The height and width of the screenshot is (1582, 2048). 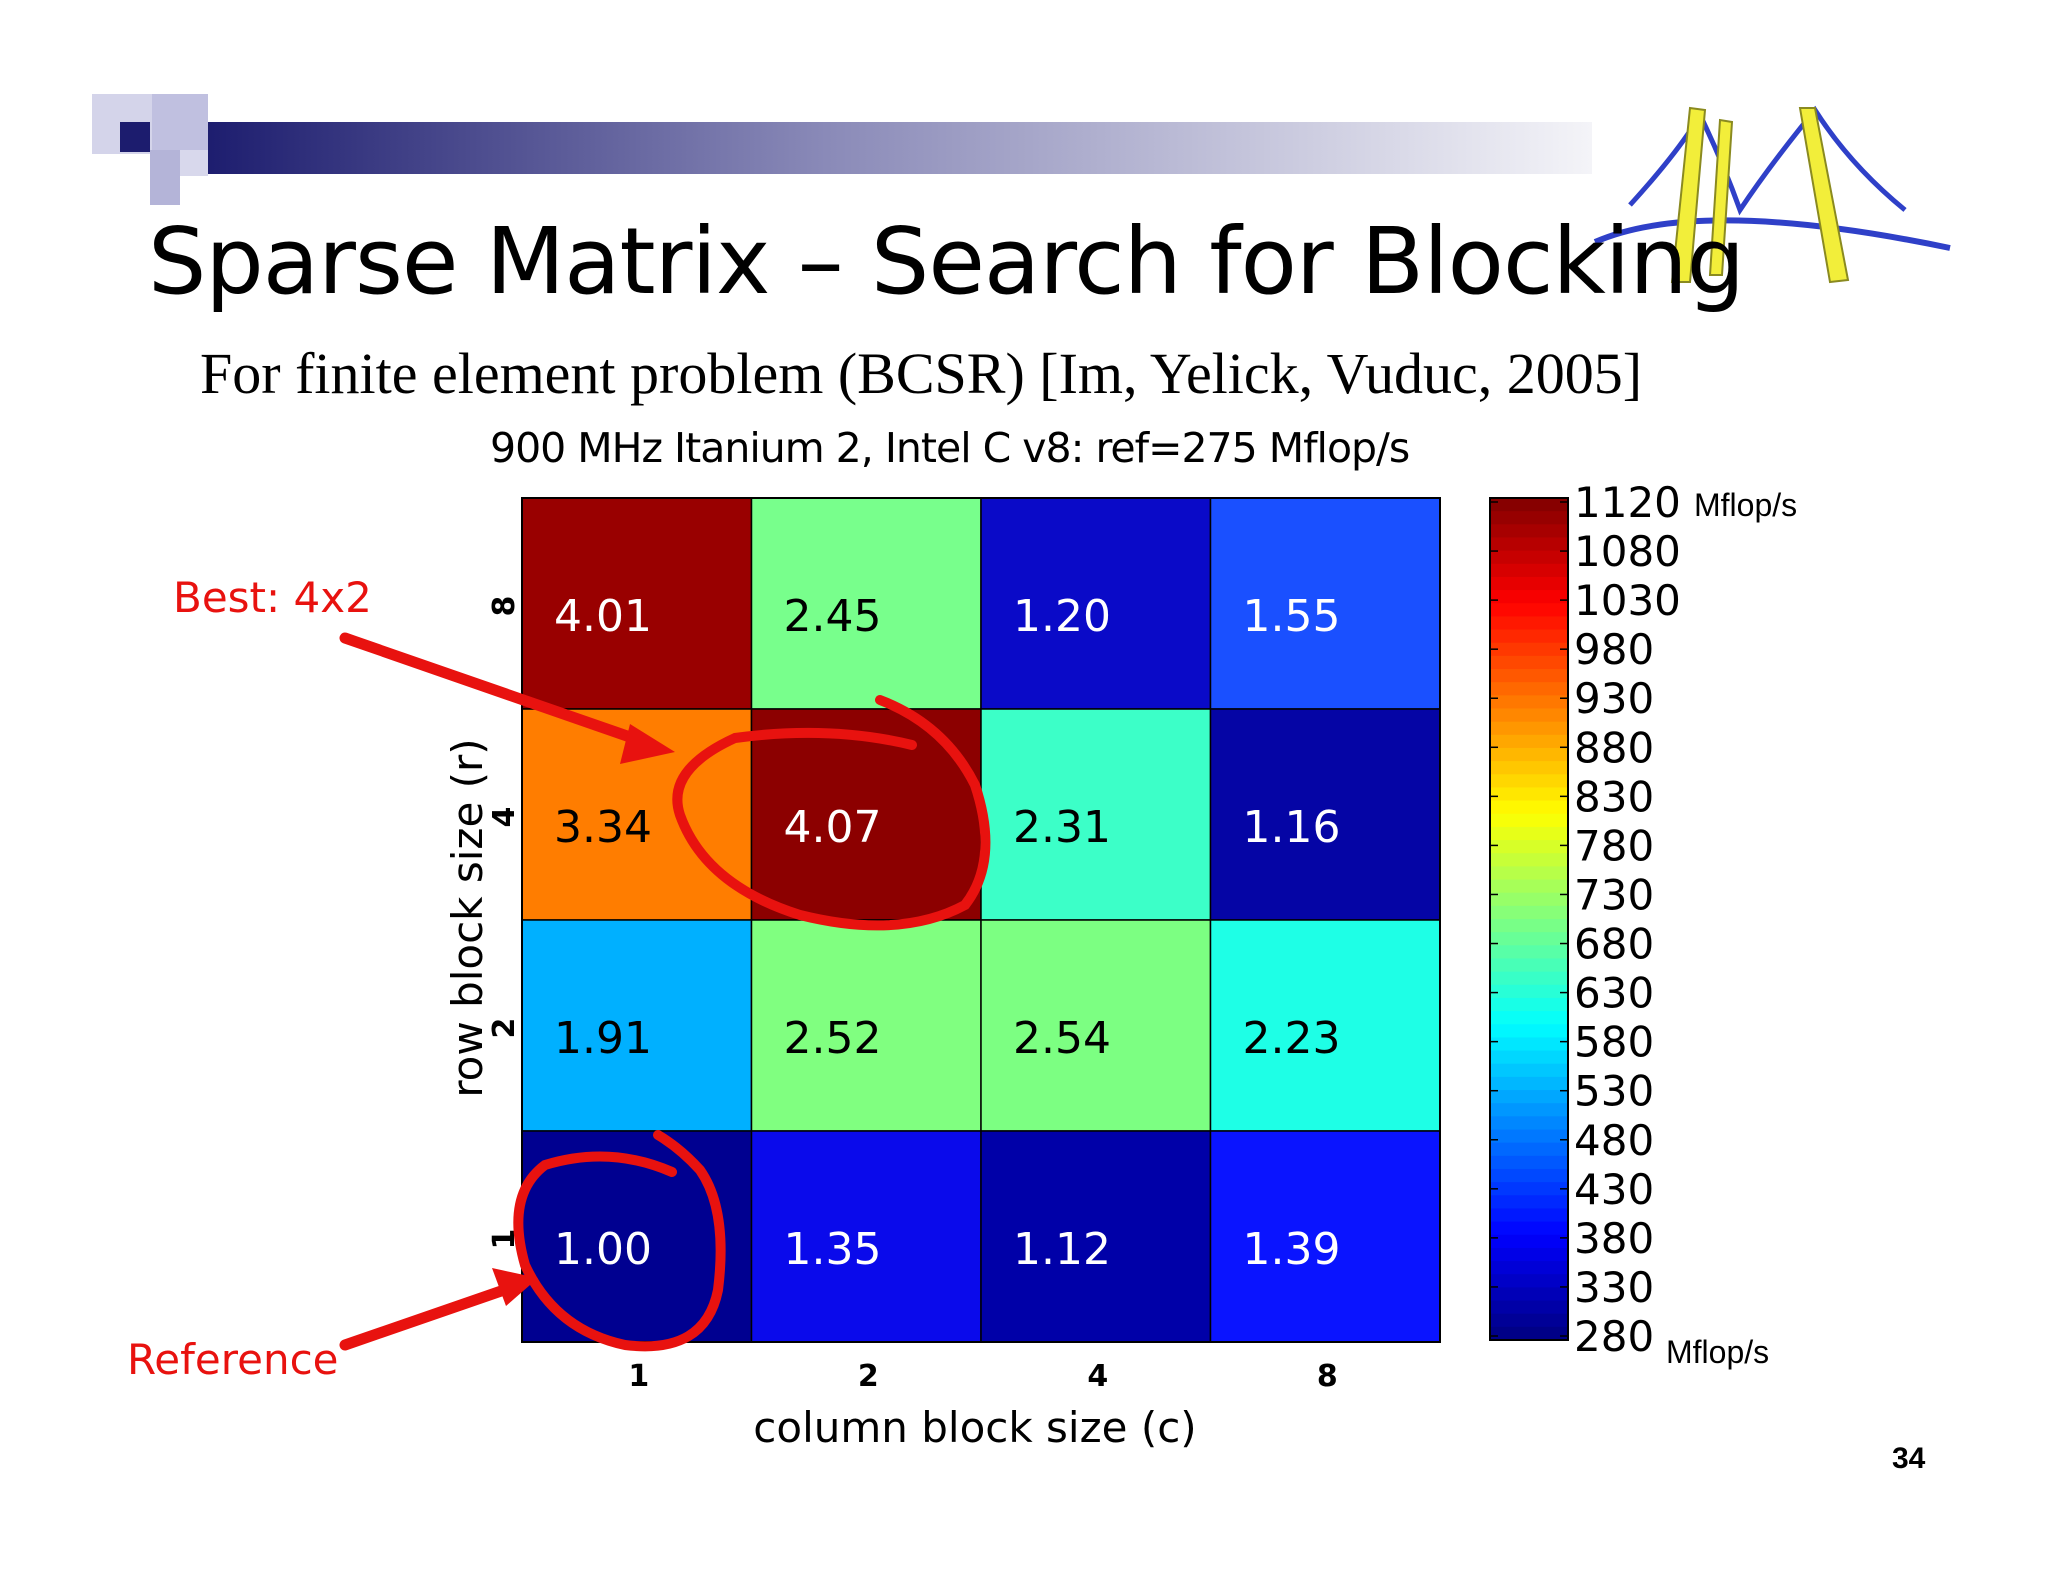 I want to click on colorbar-tick-label: 630, so click(x=1614, y=993).